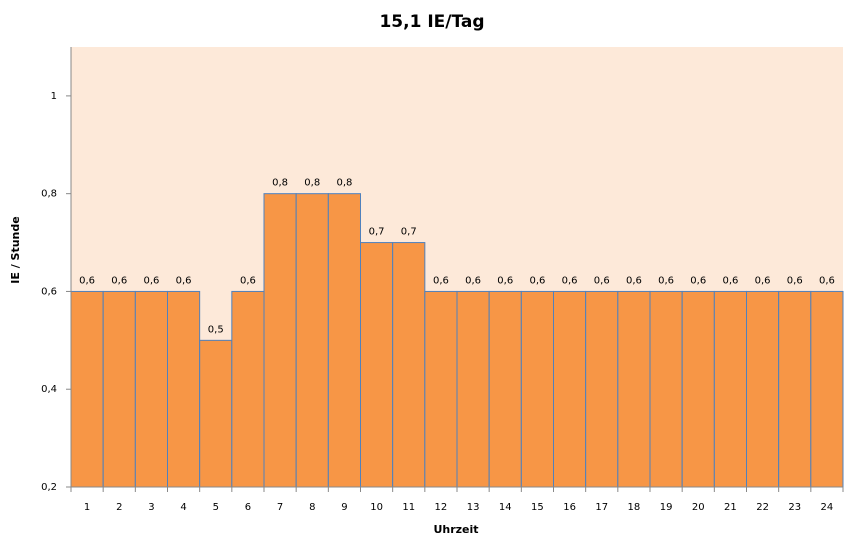  I want to click on x-tick-label: 12, so click(441, 507).